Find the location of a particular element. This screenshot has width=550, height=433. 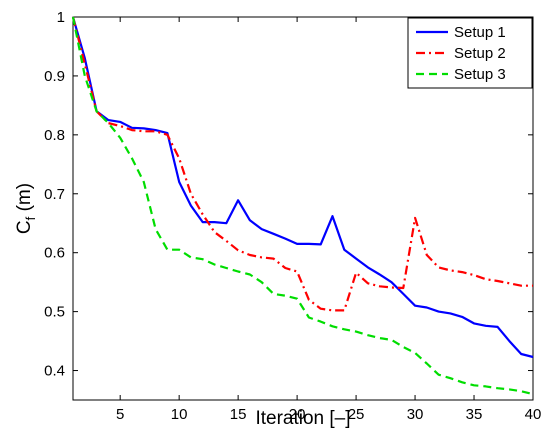

y-tick-label-0.4: 0.4 is located at coordinates (54, 371).